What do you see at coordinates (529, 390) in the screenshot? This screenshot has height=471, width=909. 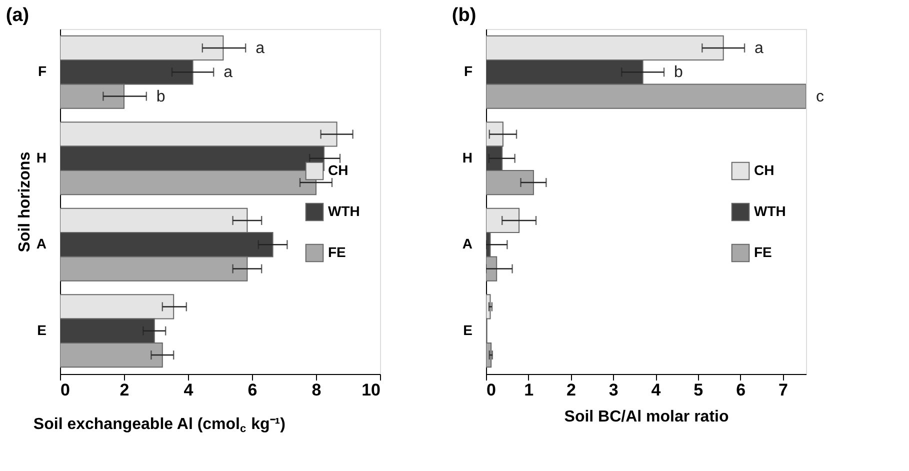 I see `x-tick-label: 1` at bounding box center [529, 390].